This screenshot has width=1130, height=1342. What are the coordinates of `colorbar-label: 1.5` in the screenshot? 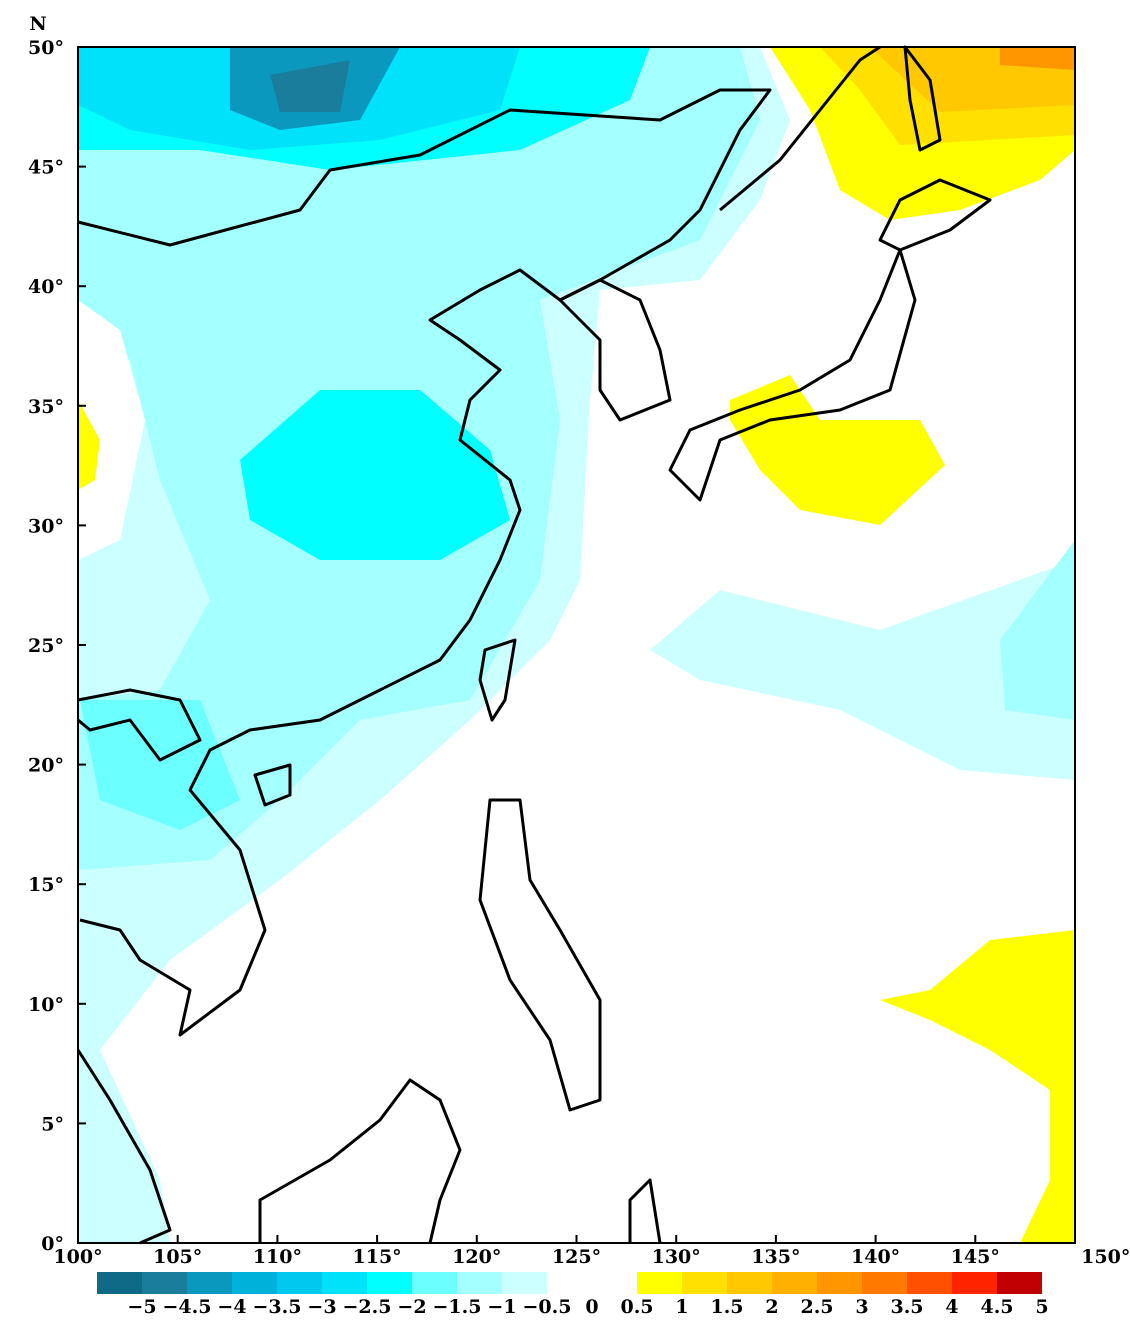 It's located at (726, 1307).